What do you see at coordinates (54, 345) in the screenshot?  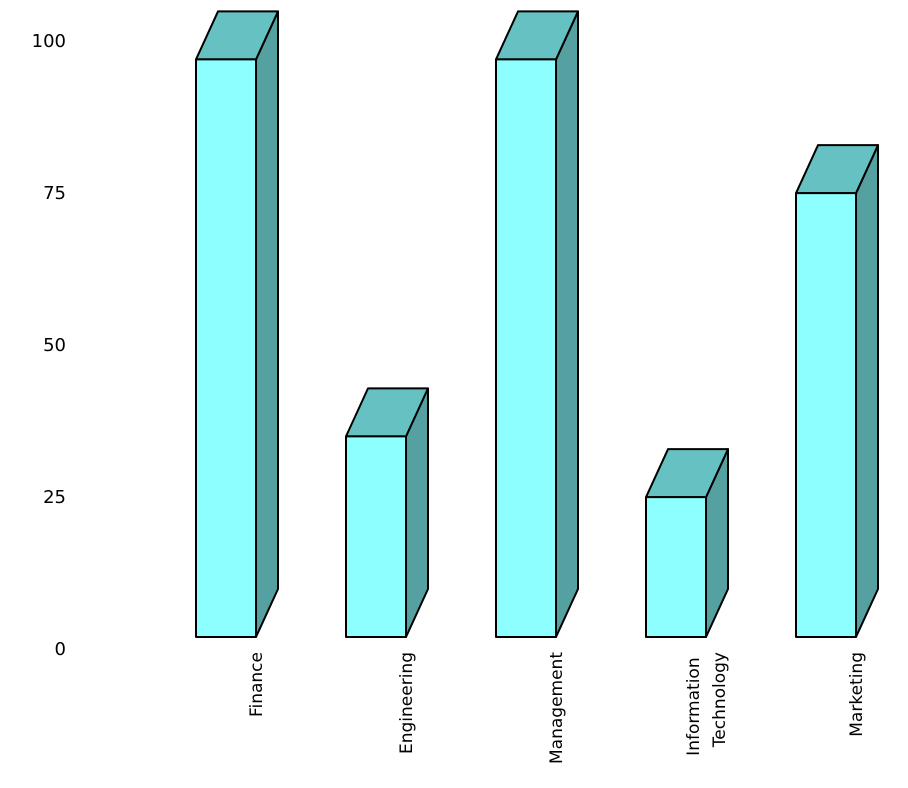 I see `y-tick-label: 50` at bounding box center [54, 345].